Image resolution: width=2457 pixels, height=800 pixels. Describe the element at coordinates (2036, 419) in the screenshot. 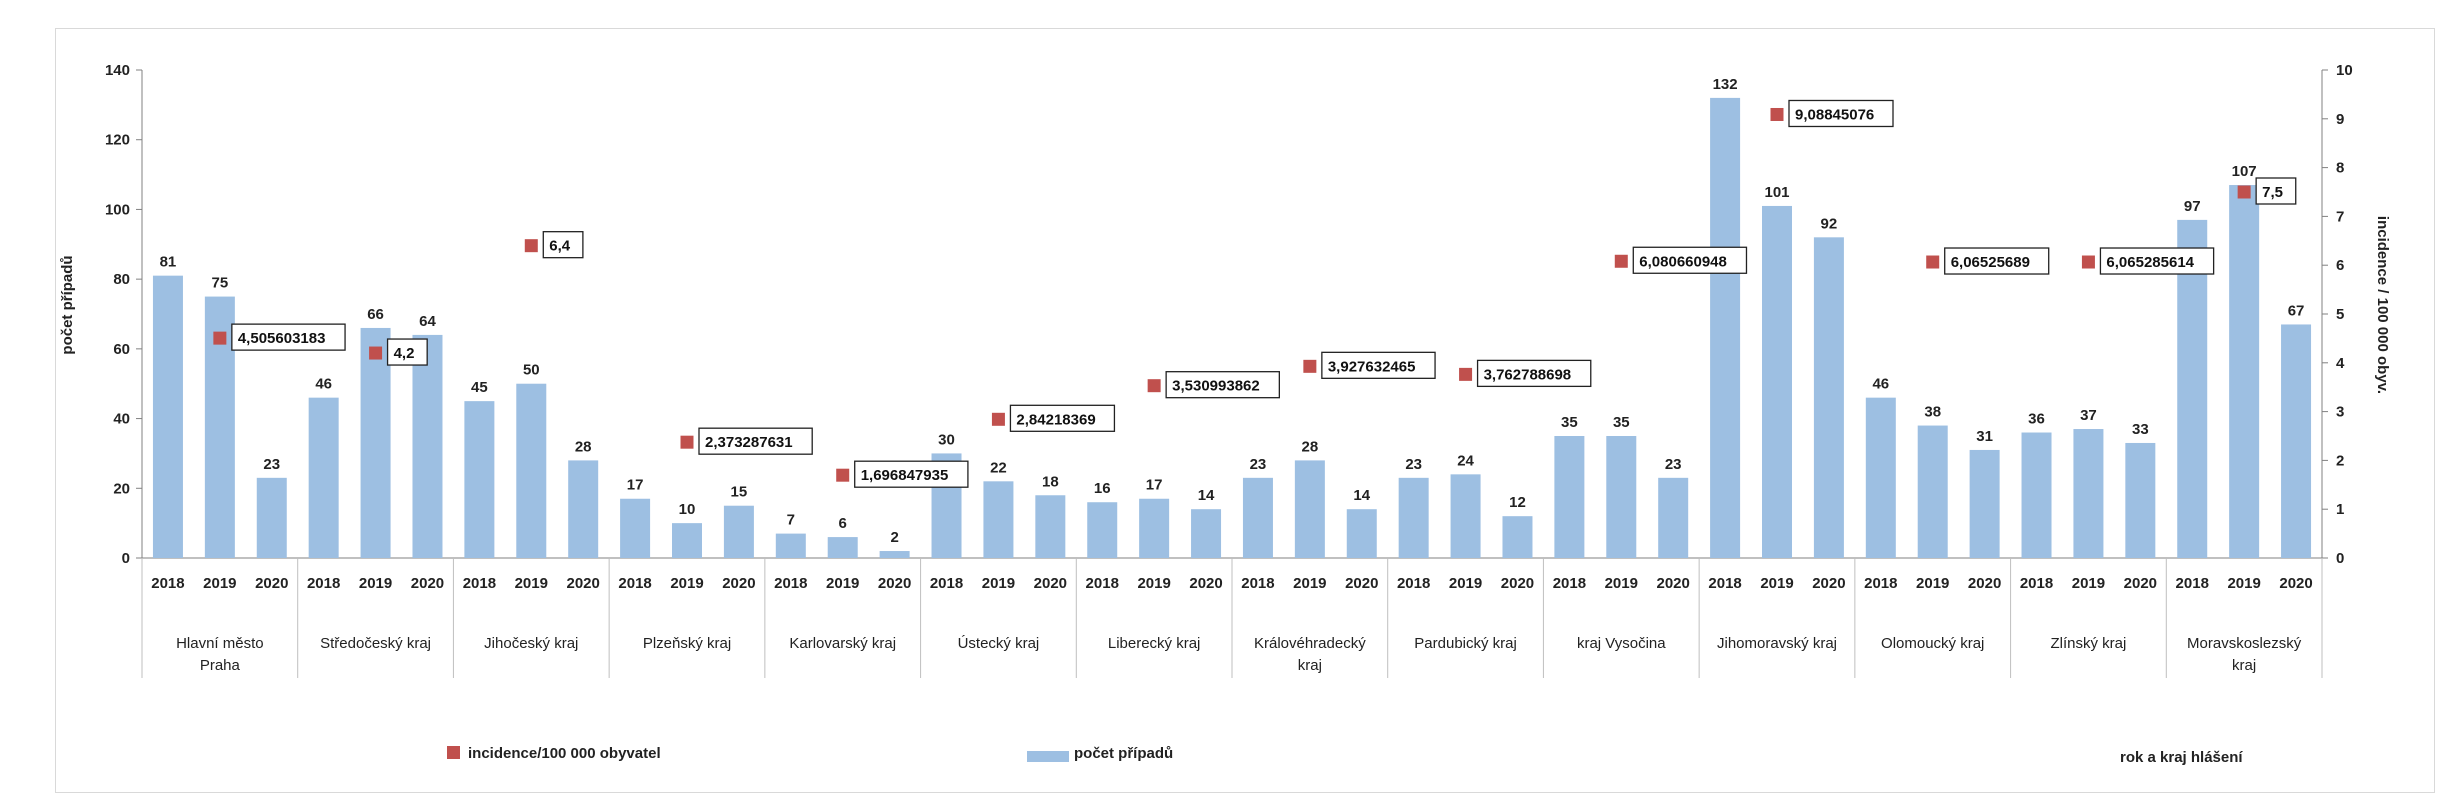

I see `bar-value-label: 36` at that location.